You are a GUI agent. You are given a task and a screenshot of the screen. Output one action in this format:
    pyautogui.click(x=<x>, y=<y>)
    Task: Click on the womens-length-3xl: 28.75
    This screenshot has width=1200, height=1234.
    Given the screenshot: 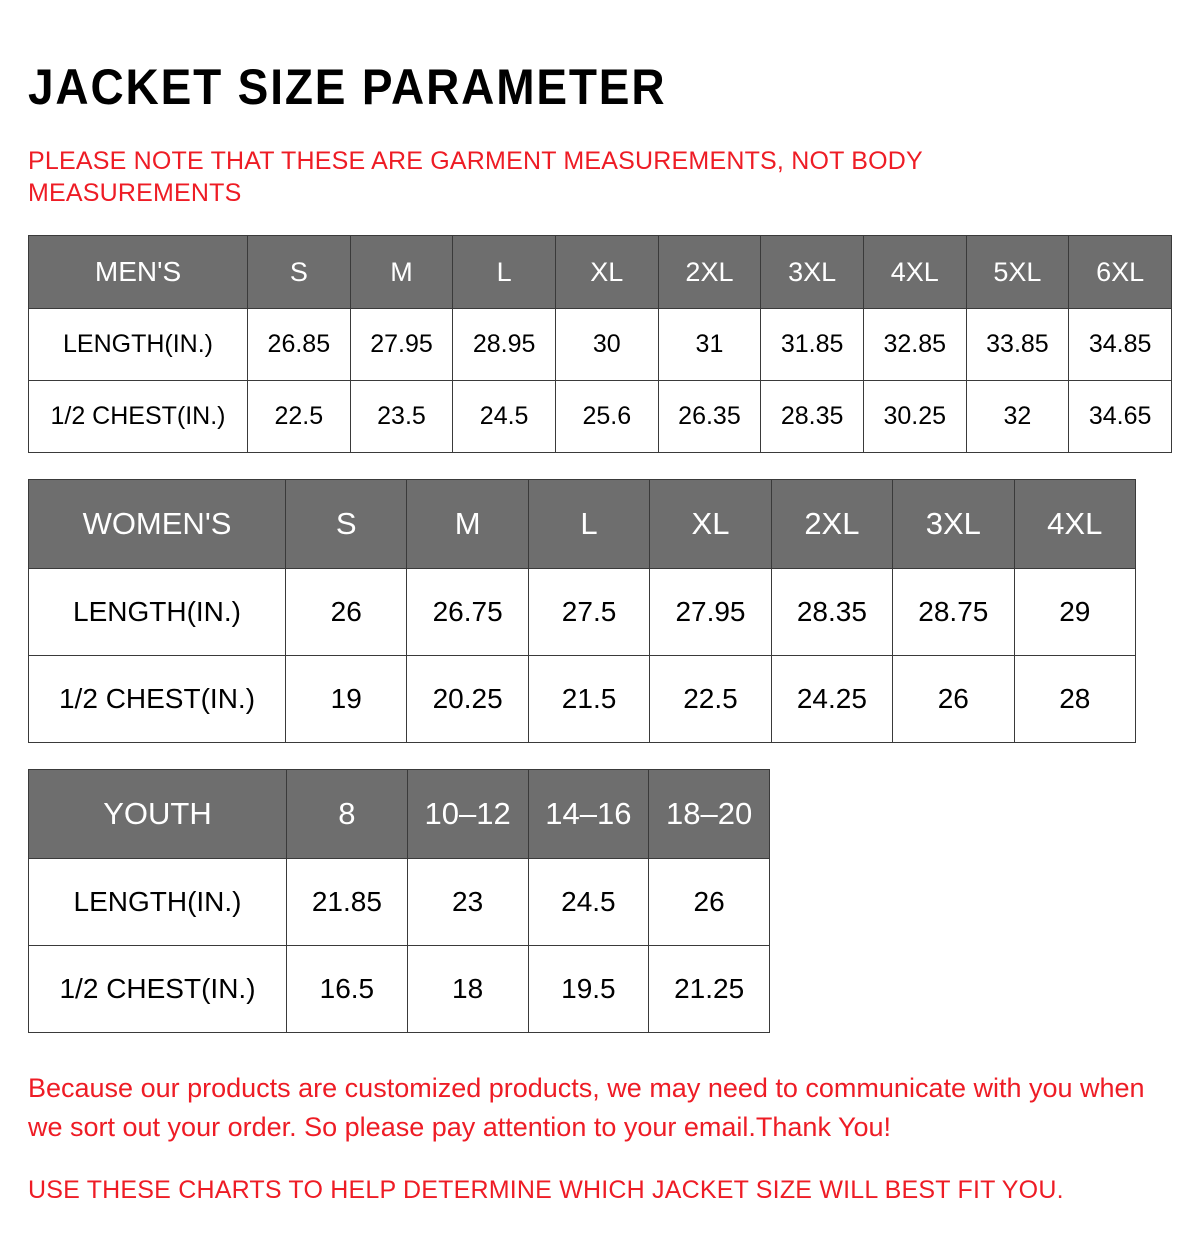 What is the action you would take?
    pyautogui.click(x=953, y=612)
    